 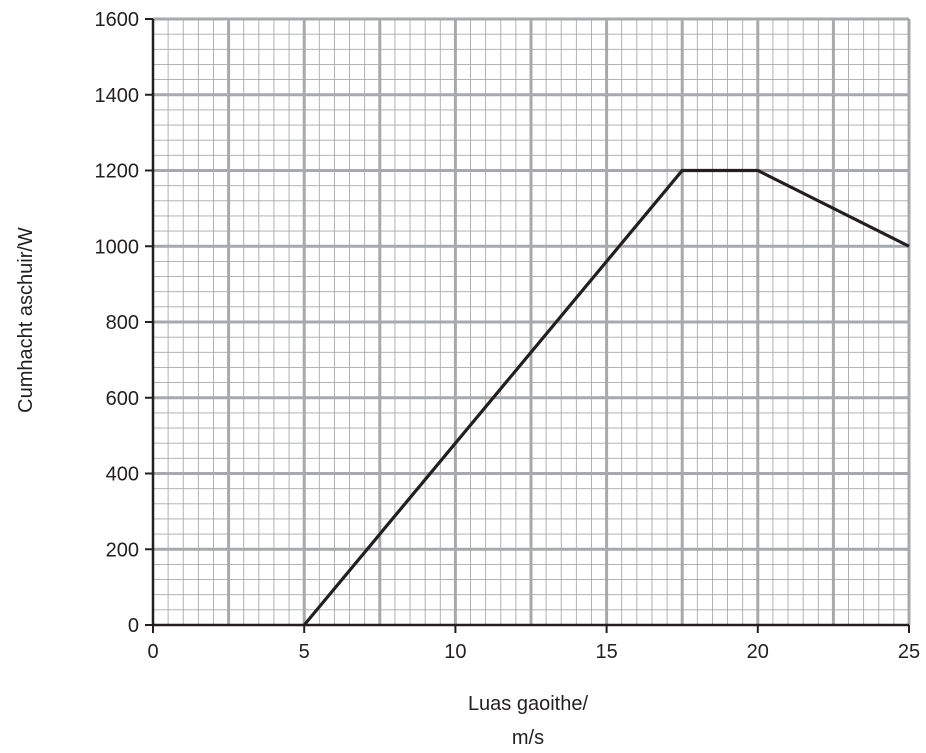 I want to click on y-tick-label: 1200, so click(x=117, y=172).